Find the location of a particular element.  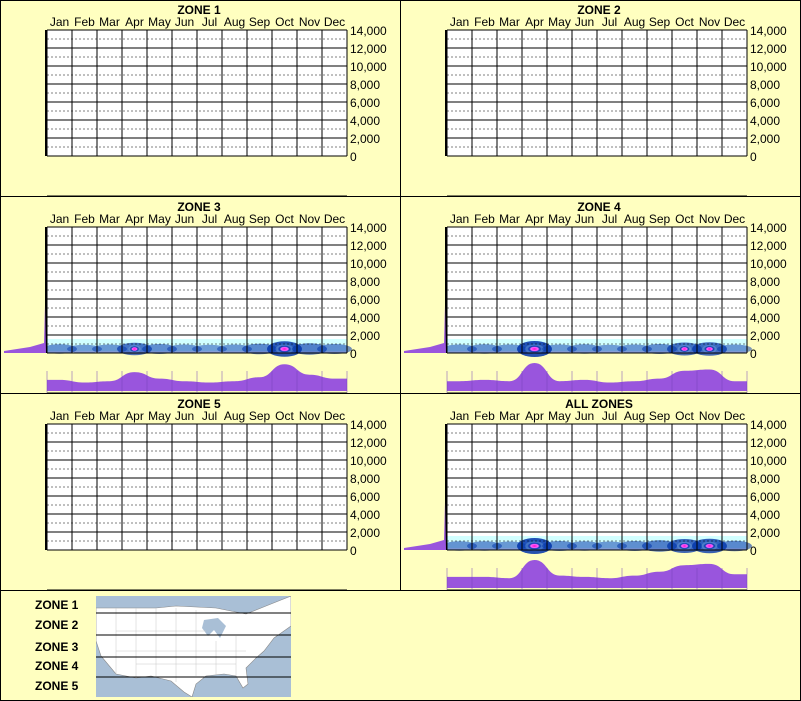

chart-title: ALL ZONES is located at coordinates (599, 404).